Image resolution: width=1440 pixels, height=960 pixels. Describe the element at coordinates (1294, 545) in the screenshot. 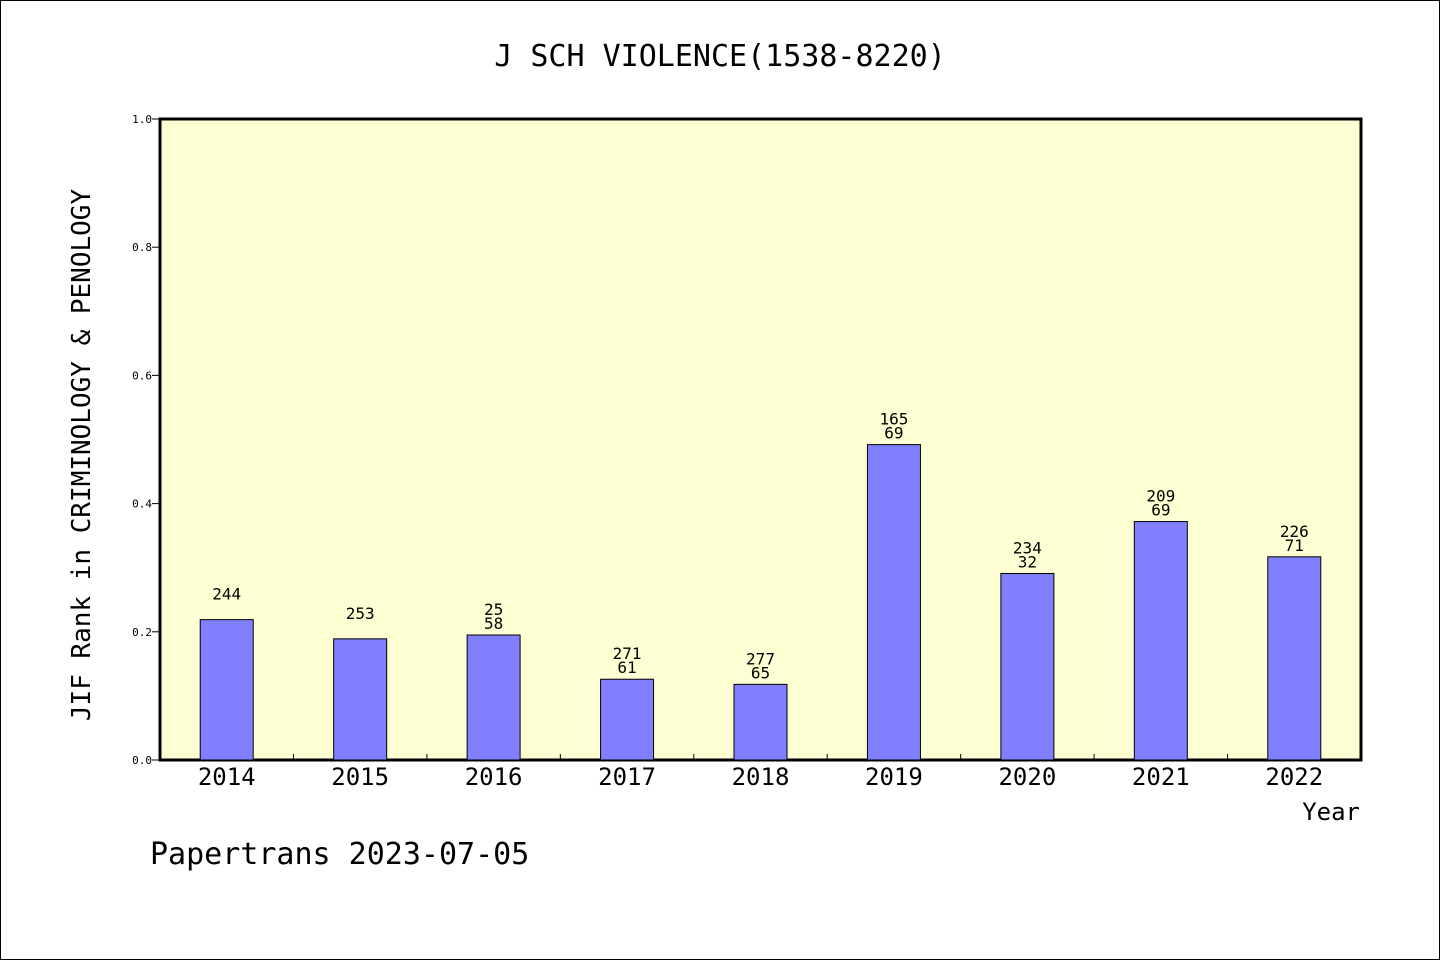

I see `data-label: 71` at that location.